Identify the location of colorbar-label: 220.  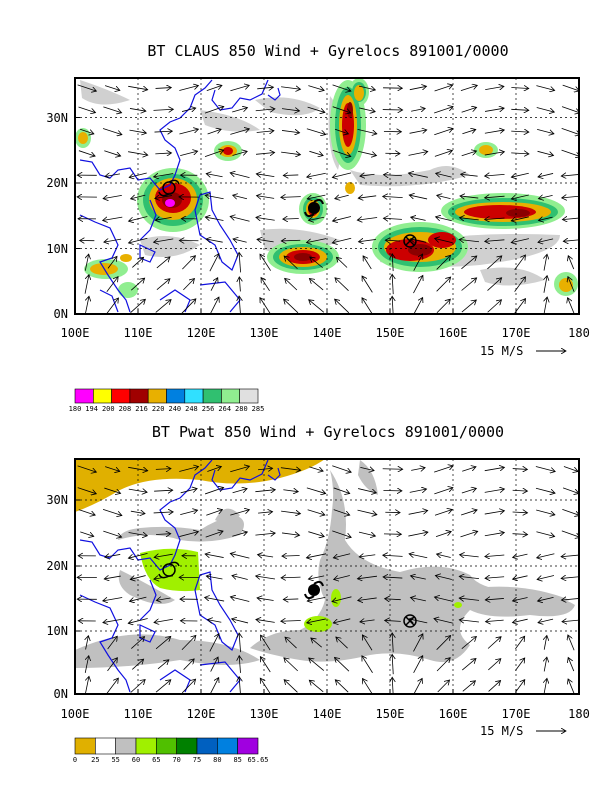
(158, 409).